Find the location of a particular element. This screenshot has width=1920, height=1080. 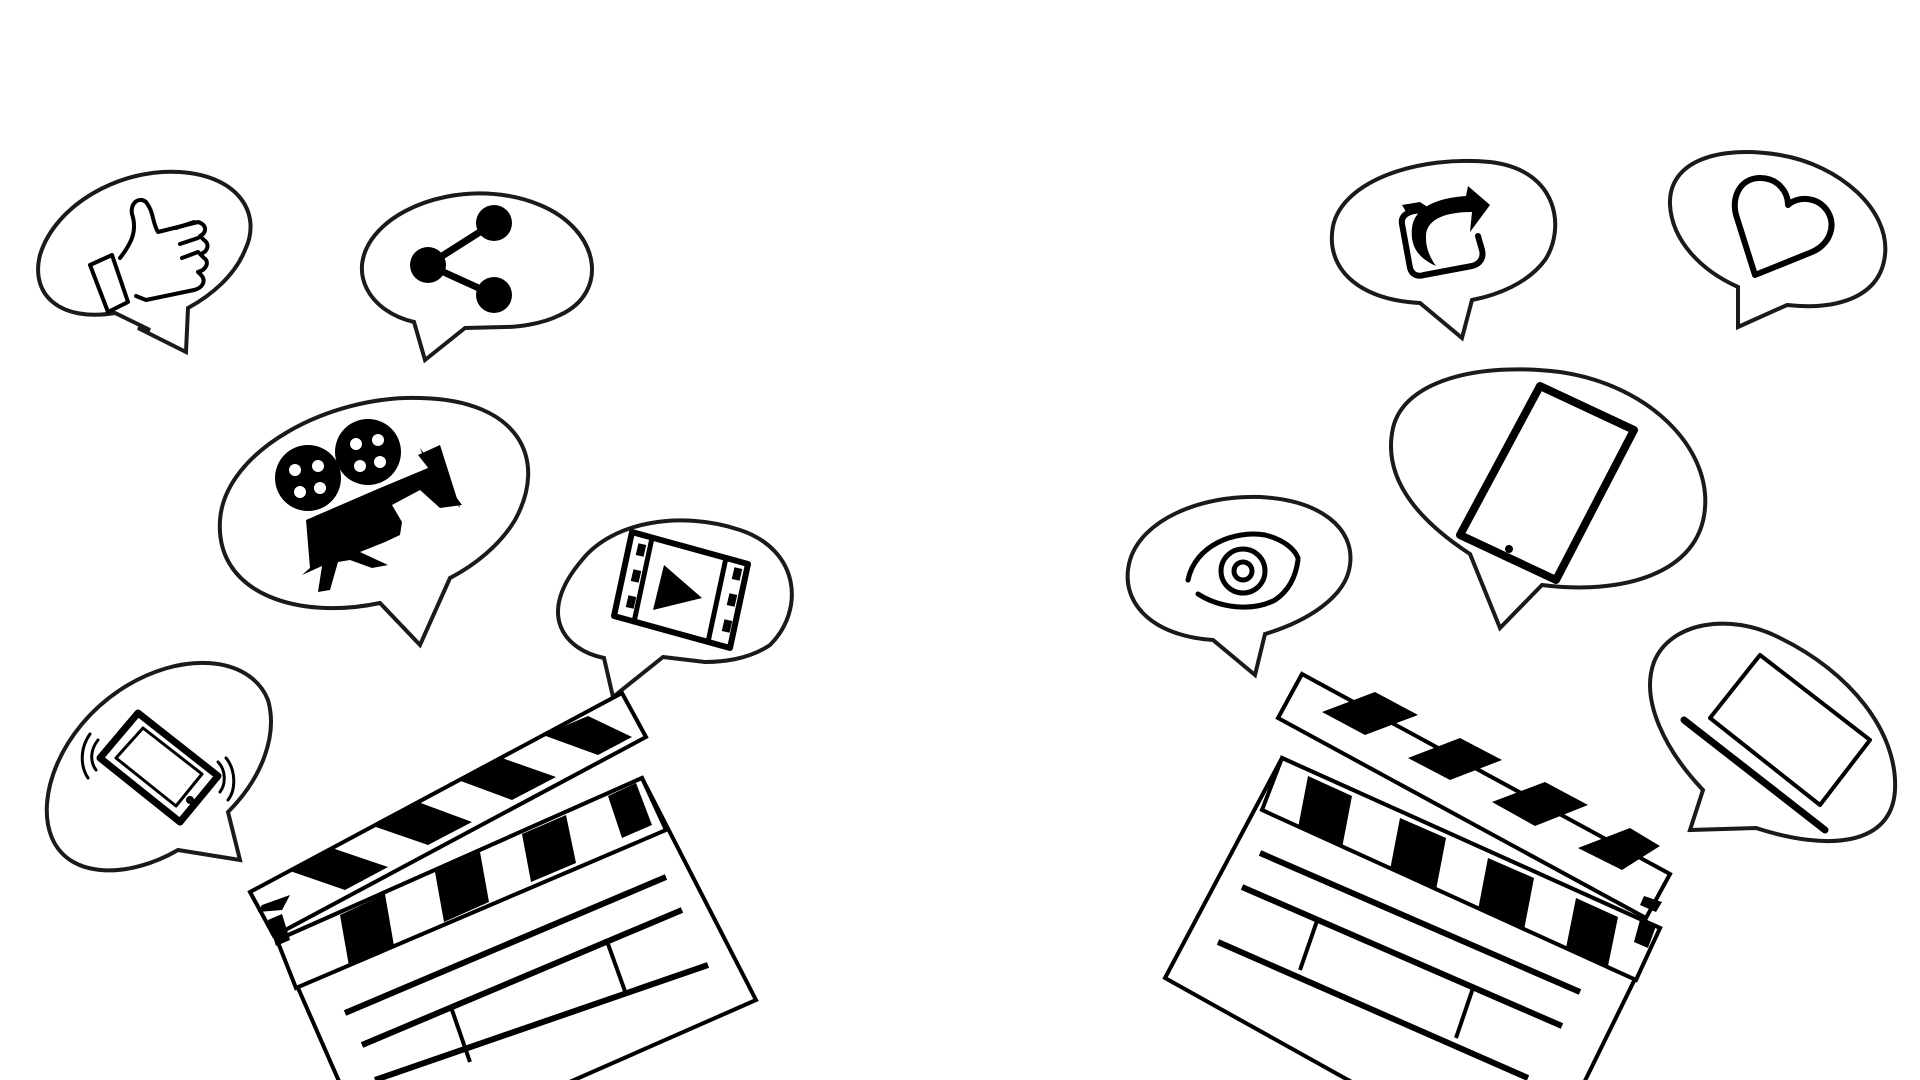

bubble-movie-camera is located at coordinates (374, 522).